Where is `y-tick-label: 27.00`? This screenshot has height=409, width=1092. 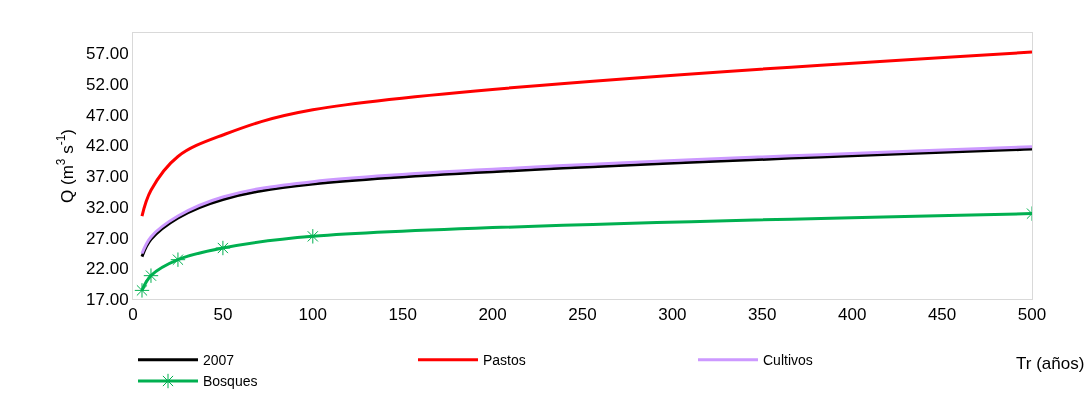
y-tick-label: 27.00 is located at coordinates (107, 238).